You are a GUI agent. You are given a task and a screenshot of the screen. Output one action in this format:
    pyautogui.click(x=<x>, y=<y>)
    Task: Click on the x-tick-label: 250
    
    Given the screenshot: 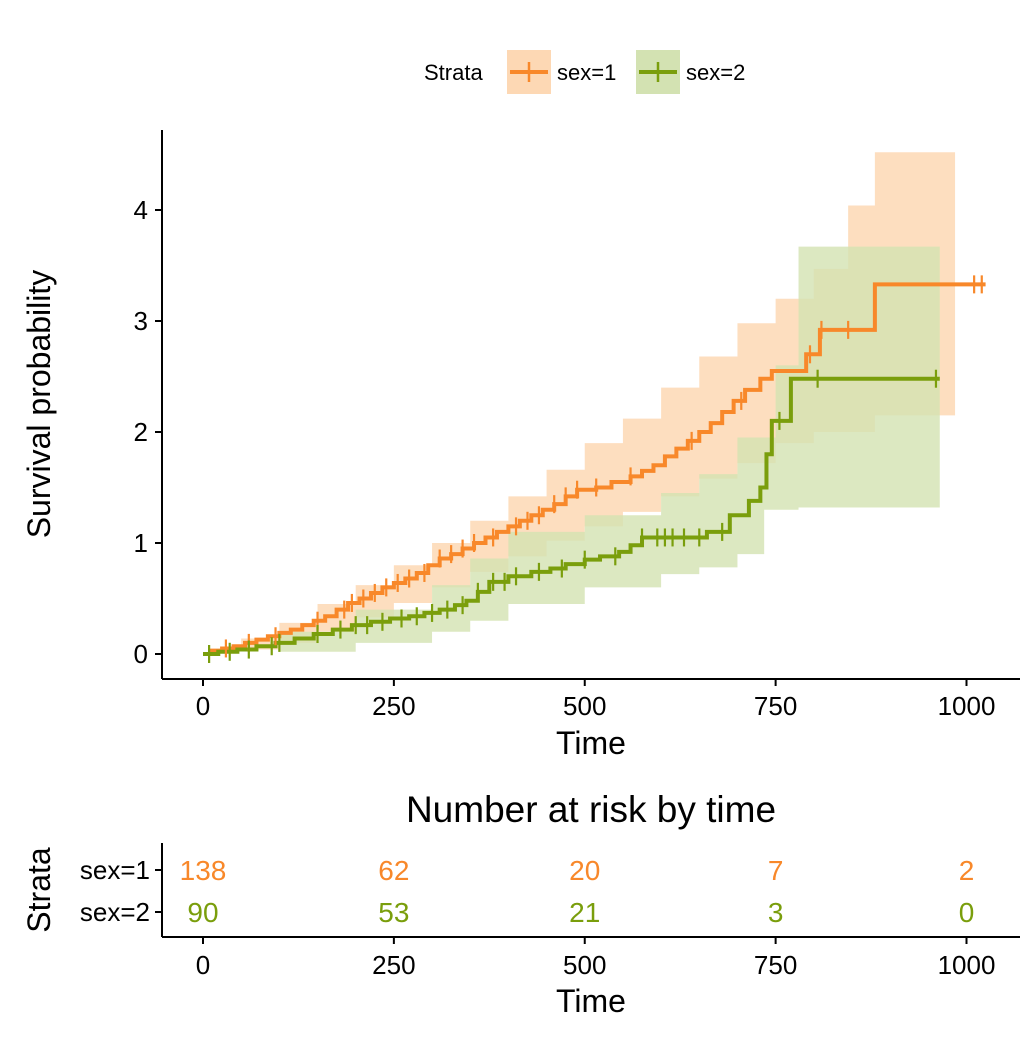 What is the action you would take?
    pyautogui.click(x=393, y=706)
    